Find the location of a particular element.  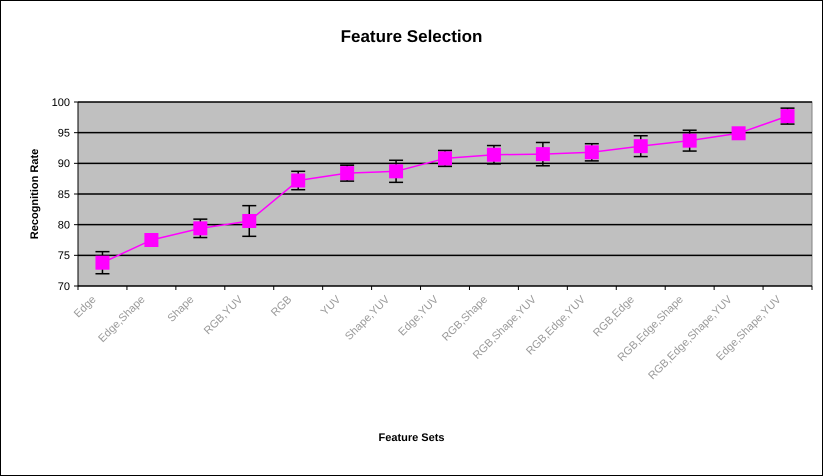

y-tick-label: 75 is located at coordinates (64, 256).